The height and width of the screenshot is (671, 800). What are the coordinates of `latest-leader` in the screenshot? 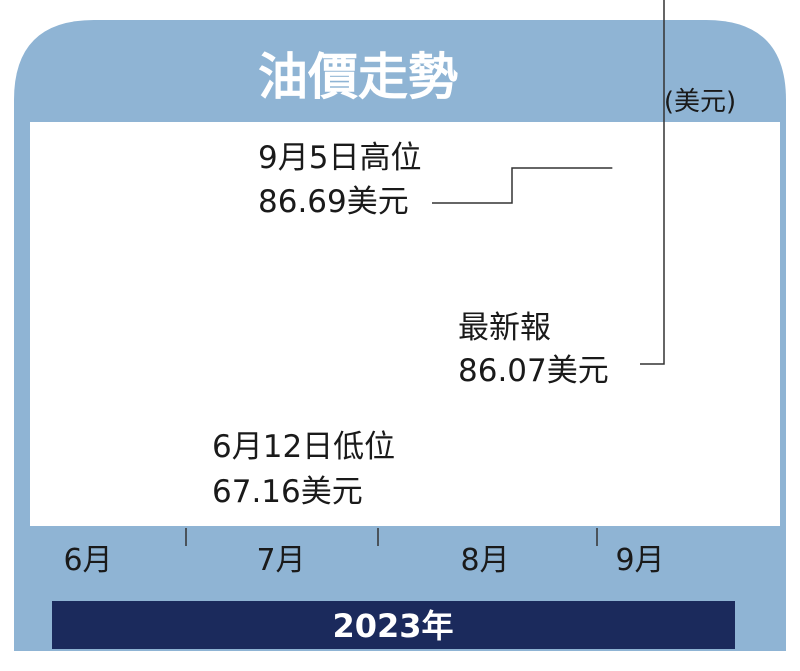 It's located at (652, 182).